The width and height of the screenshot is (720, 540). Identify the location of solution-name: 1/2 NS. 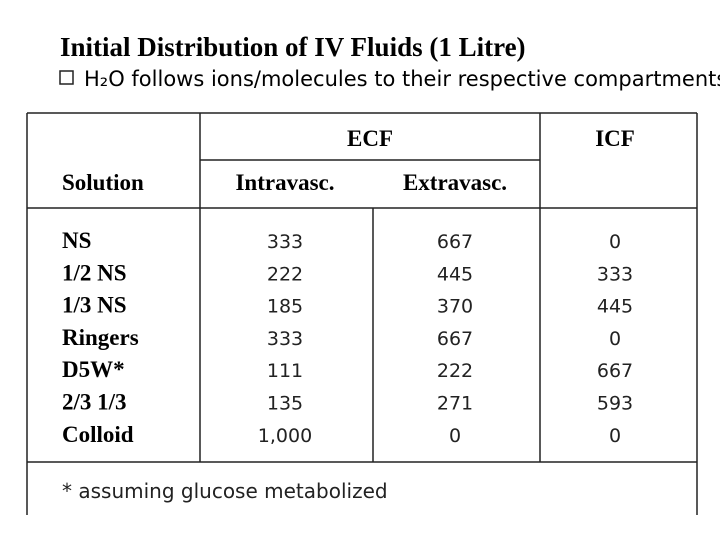
(94, 272).